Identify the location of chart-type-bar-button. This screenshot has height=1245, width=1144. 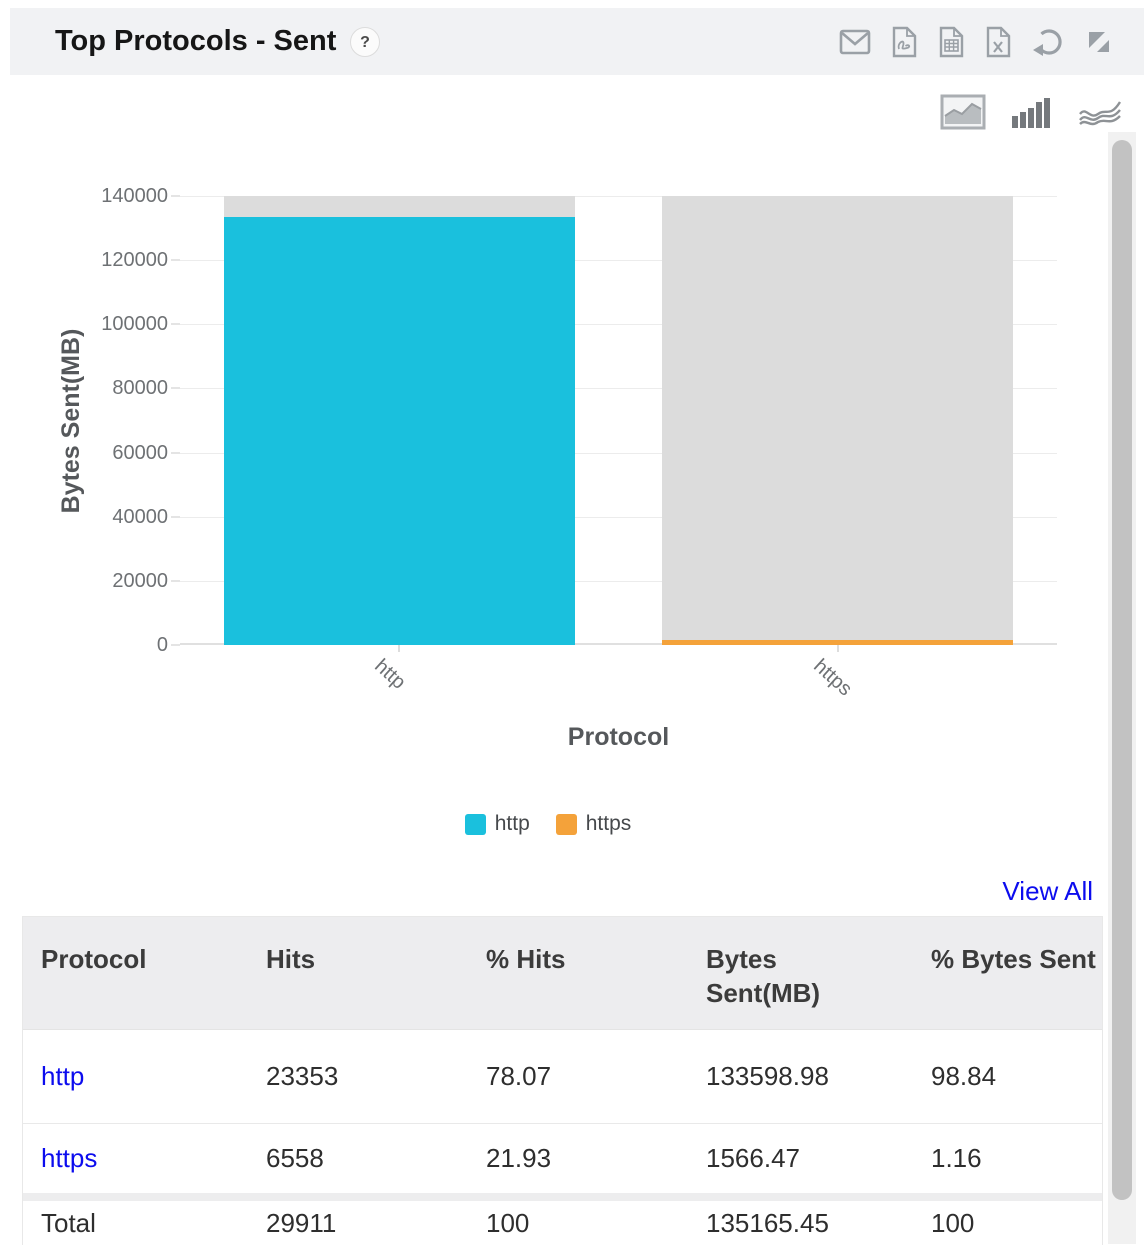
(1032, 112).